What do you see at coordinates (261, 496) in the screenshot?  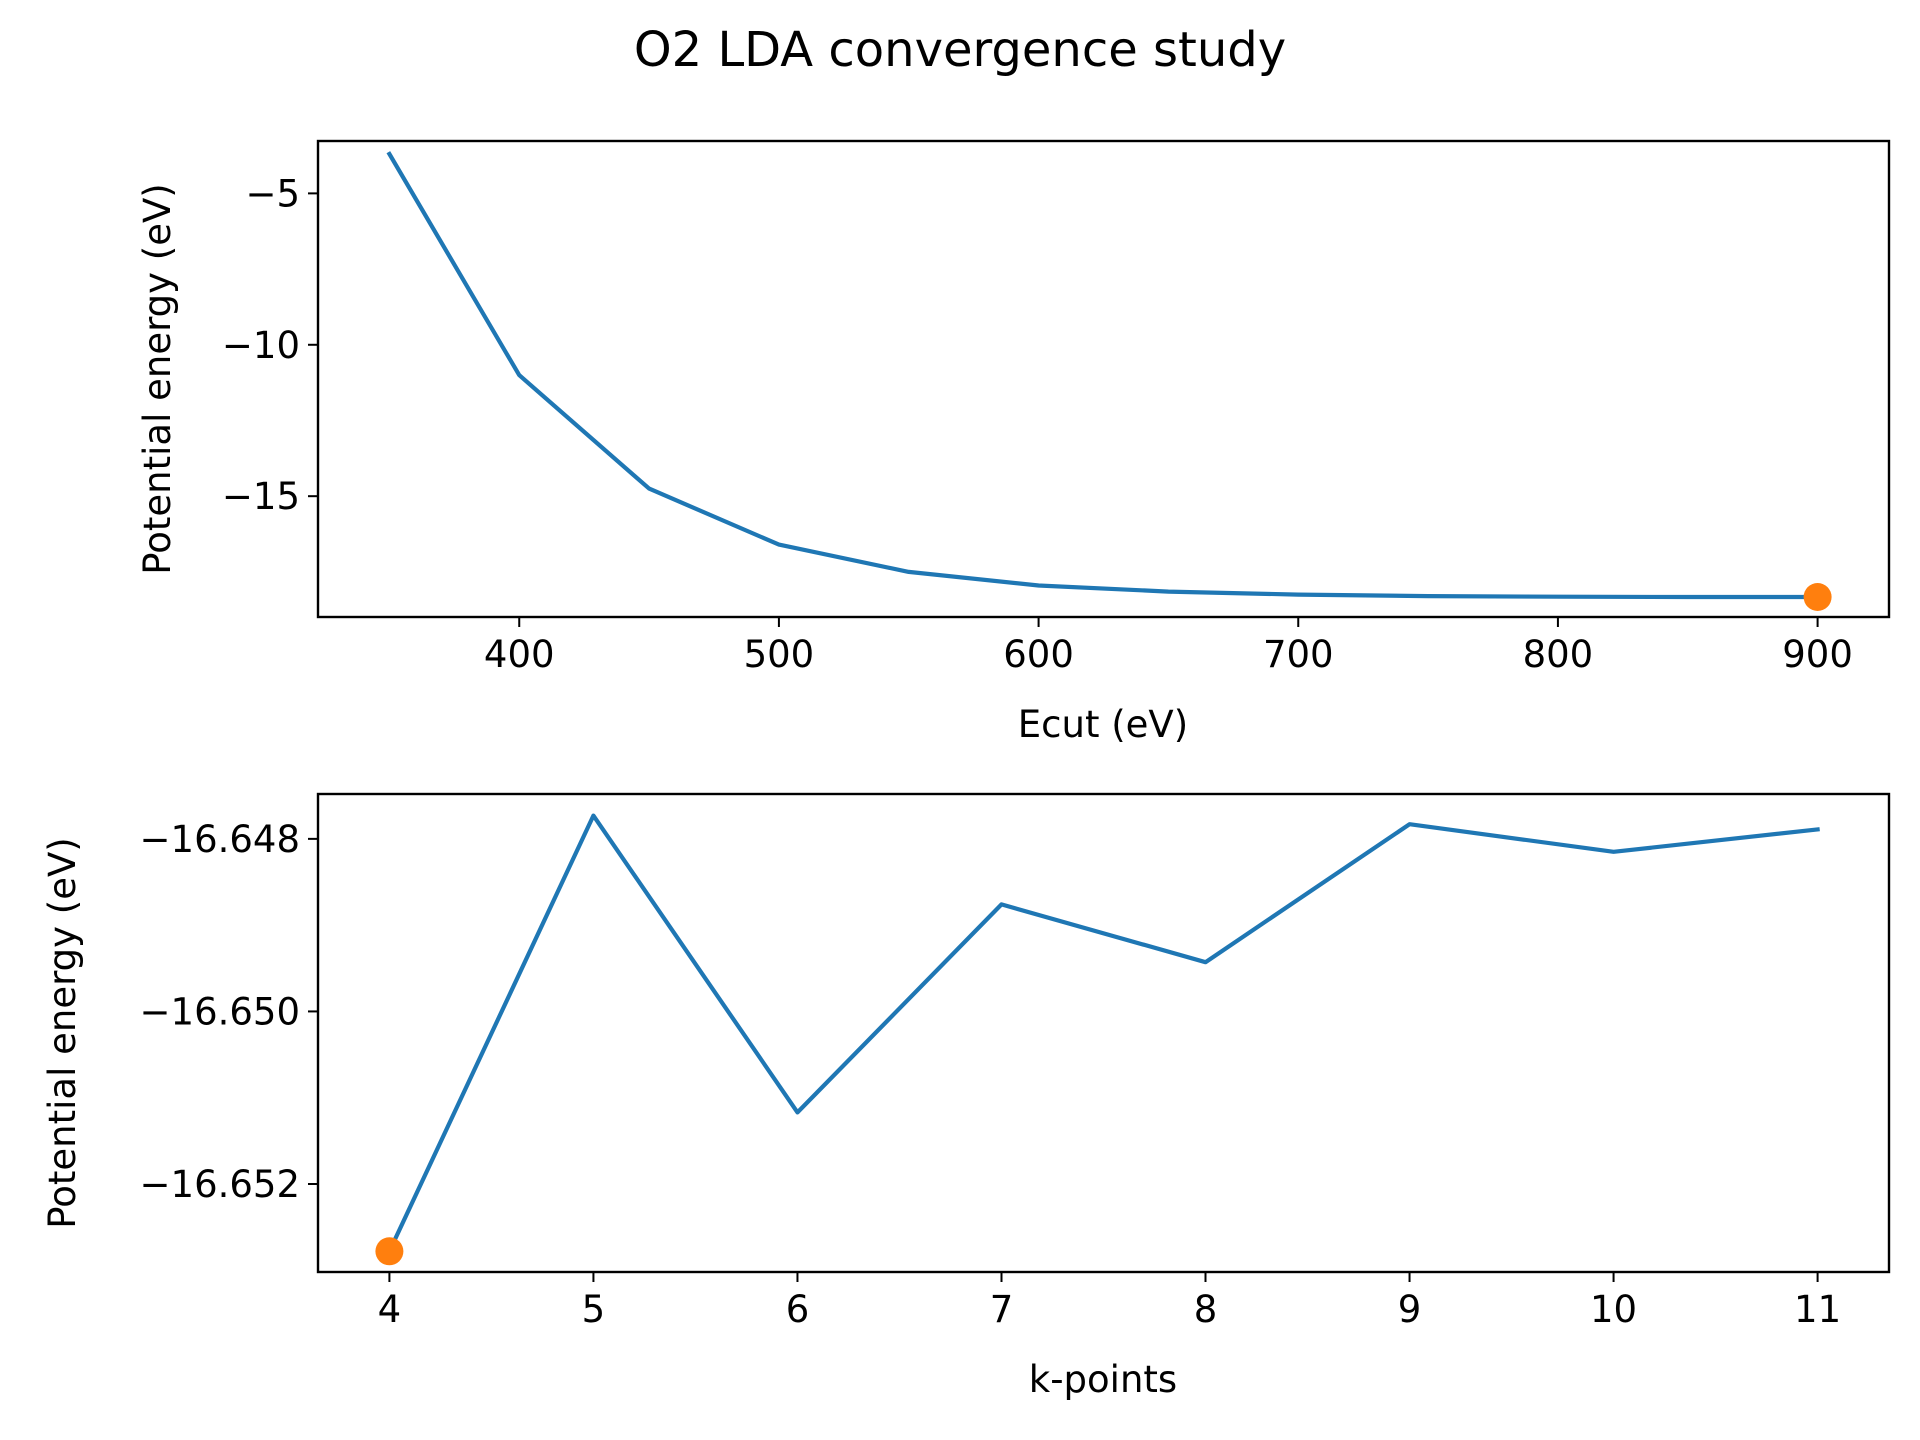 I see `ecut-y-tick-label: −15` at bounding box center [261, 496].